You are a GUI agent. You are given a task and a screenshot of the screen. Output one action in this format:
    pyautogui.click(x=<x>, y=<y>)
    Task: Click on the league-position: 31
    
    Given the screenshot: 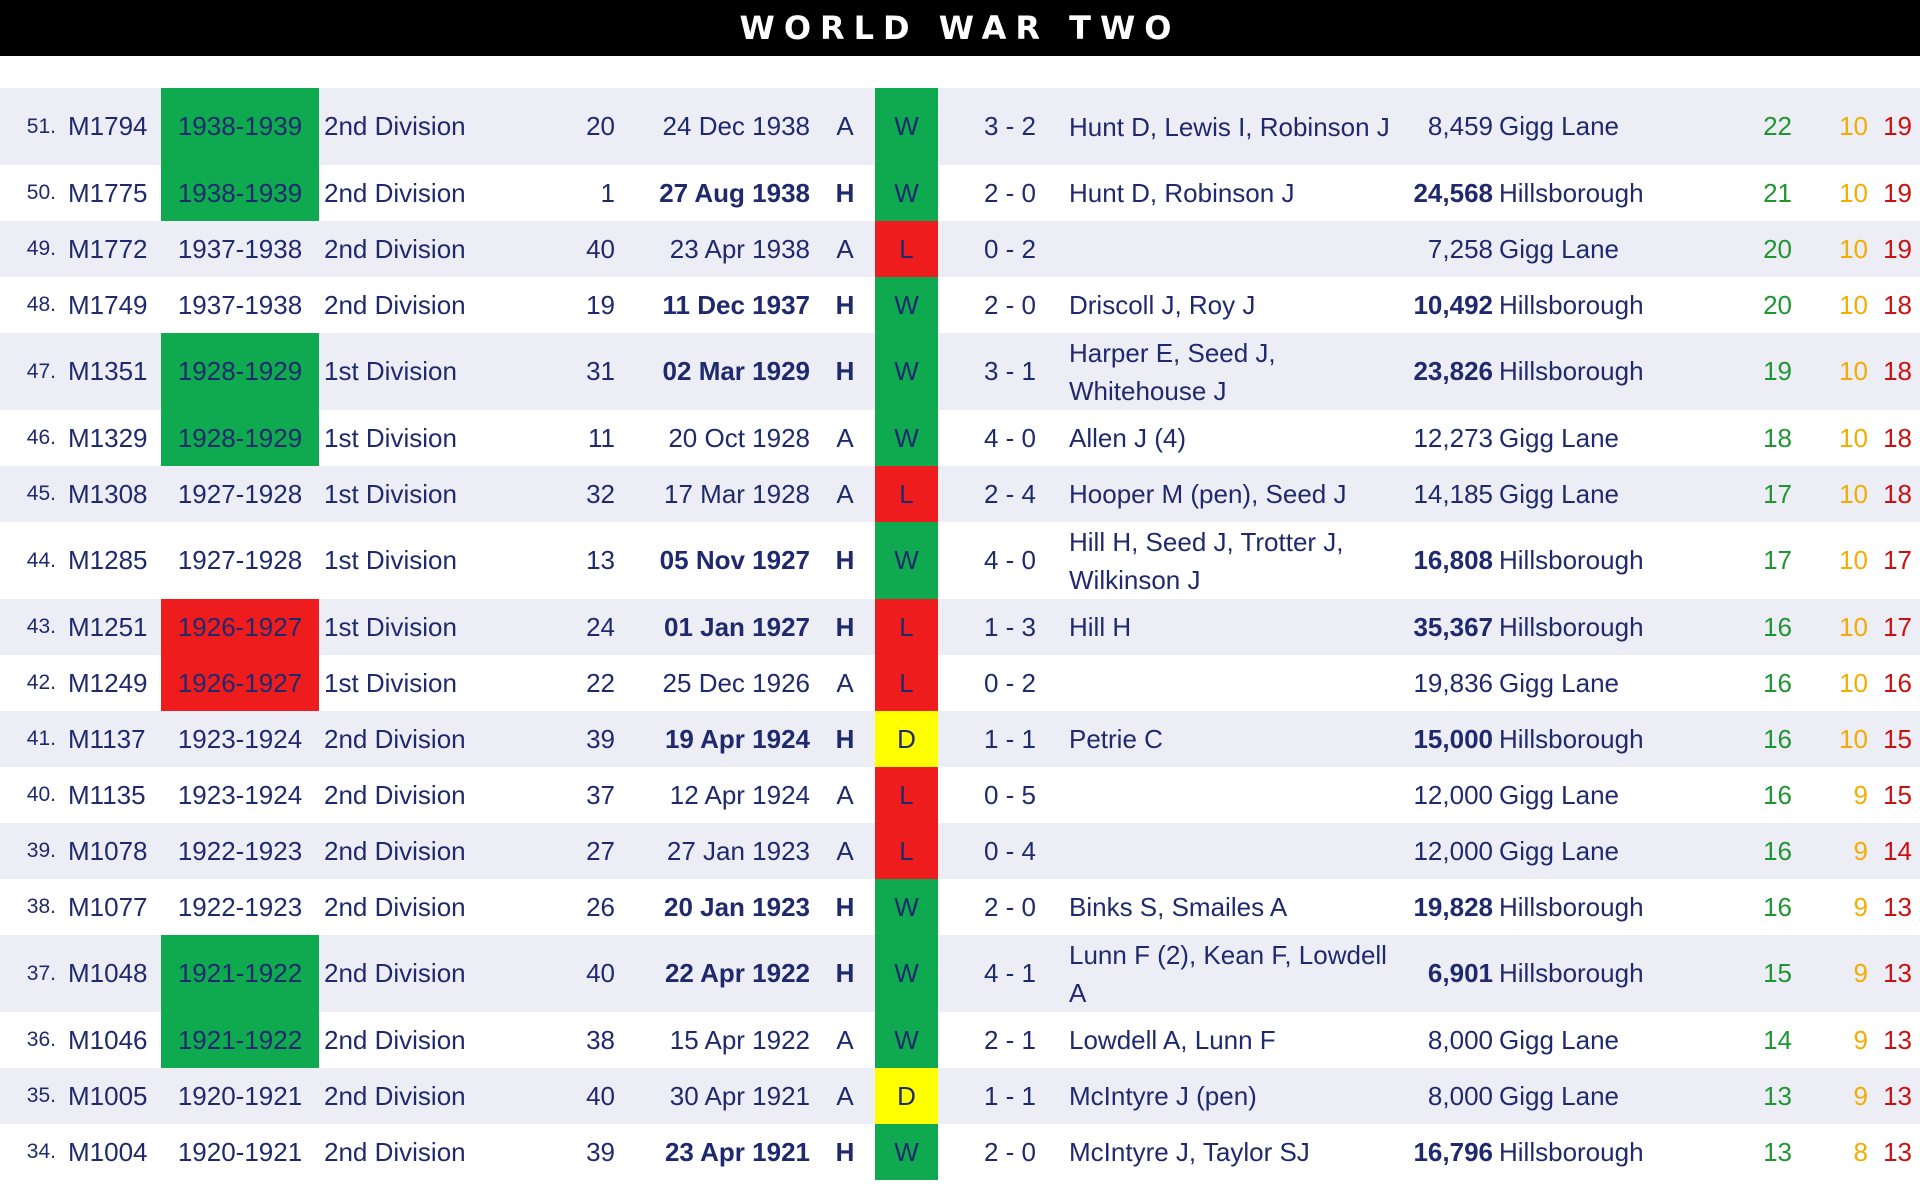 What is the action you would take?
    pyautogui.click(x=600, y=371)
    